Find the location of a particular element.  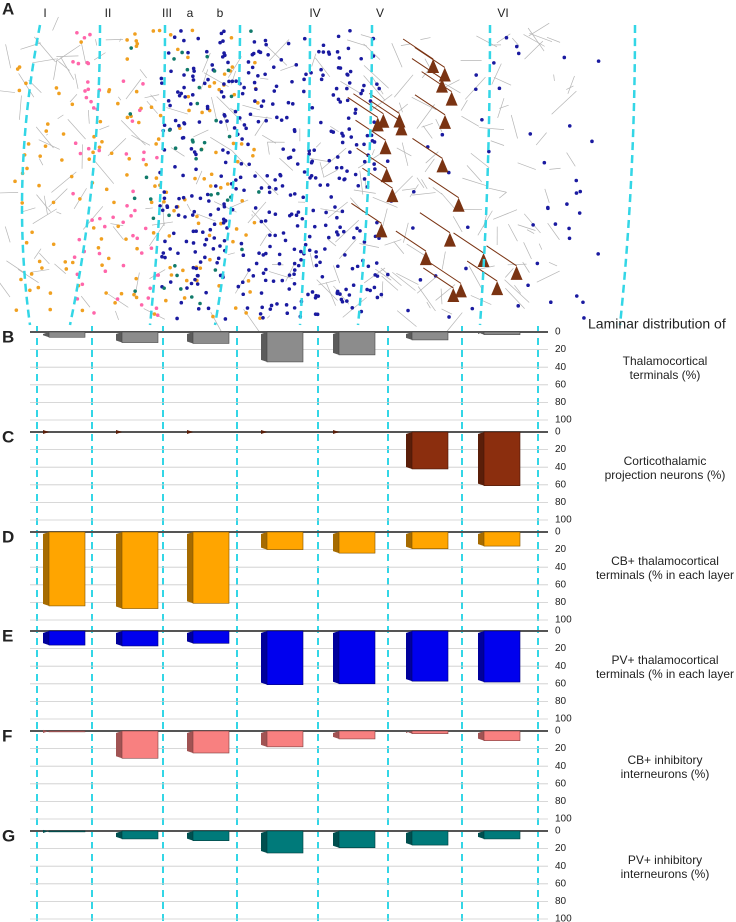

dendrite is located at coordinates (443, 188).